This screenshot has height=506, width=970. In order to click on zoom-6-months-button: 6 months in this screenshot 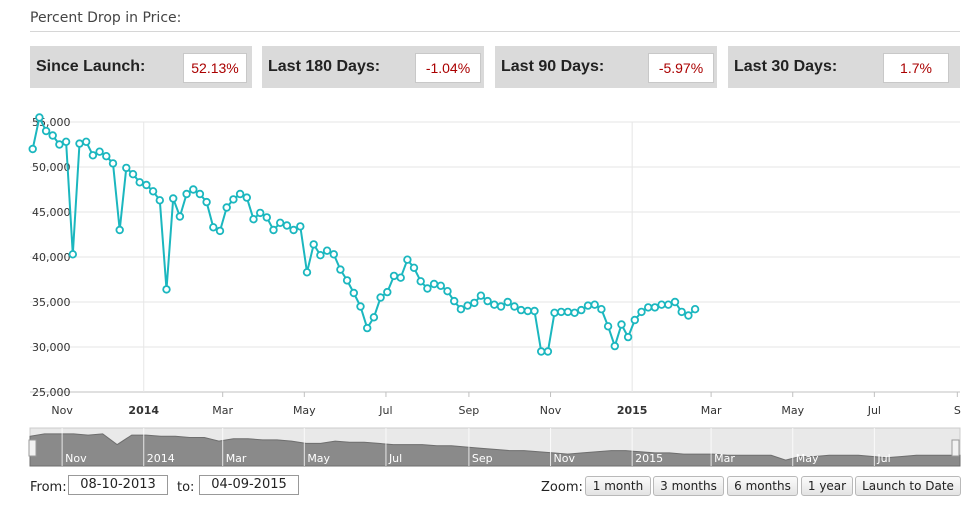, I will do `click(762, 486)`.